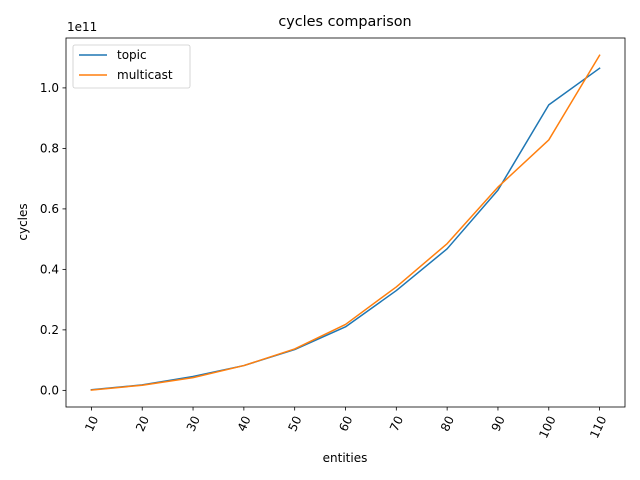 The height and width of the screenshot is (480, 640). I want to click on y-tick-label: 1.0, so click(49, 88).